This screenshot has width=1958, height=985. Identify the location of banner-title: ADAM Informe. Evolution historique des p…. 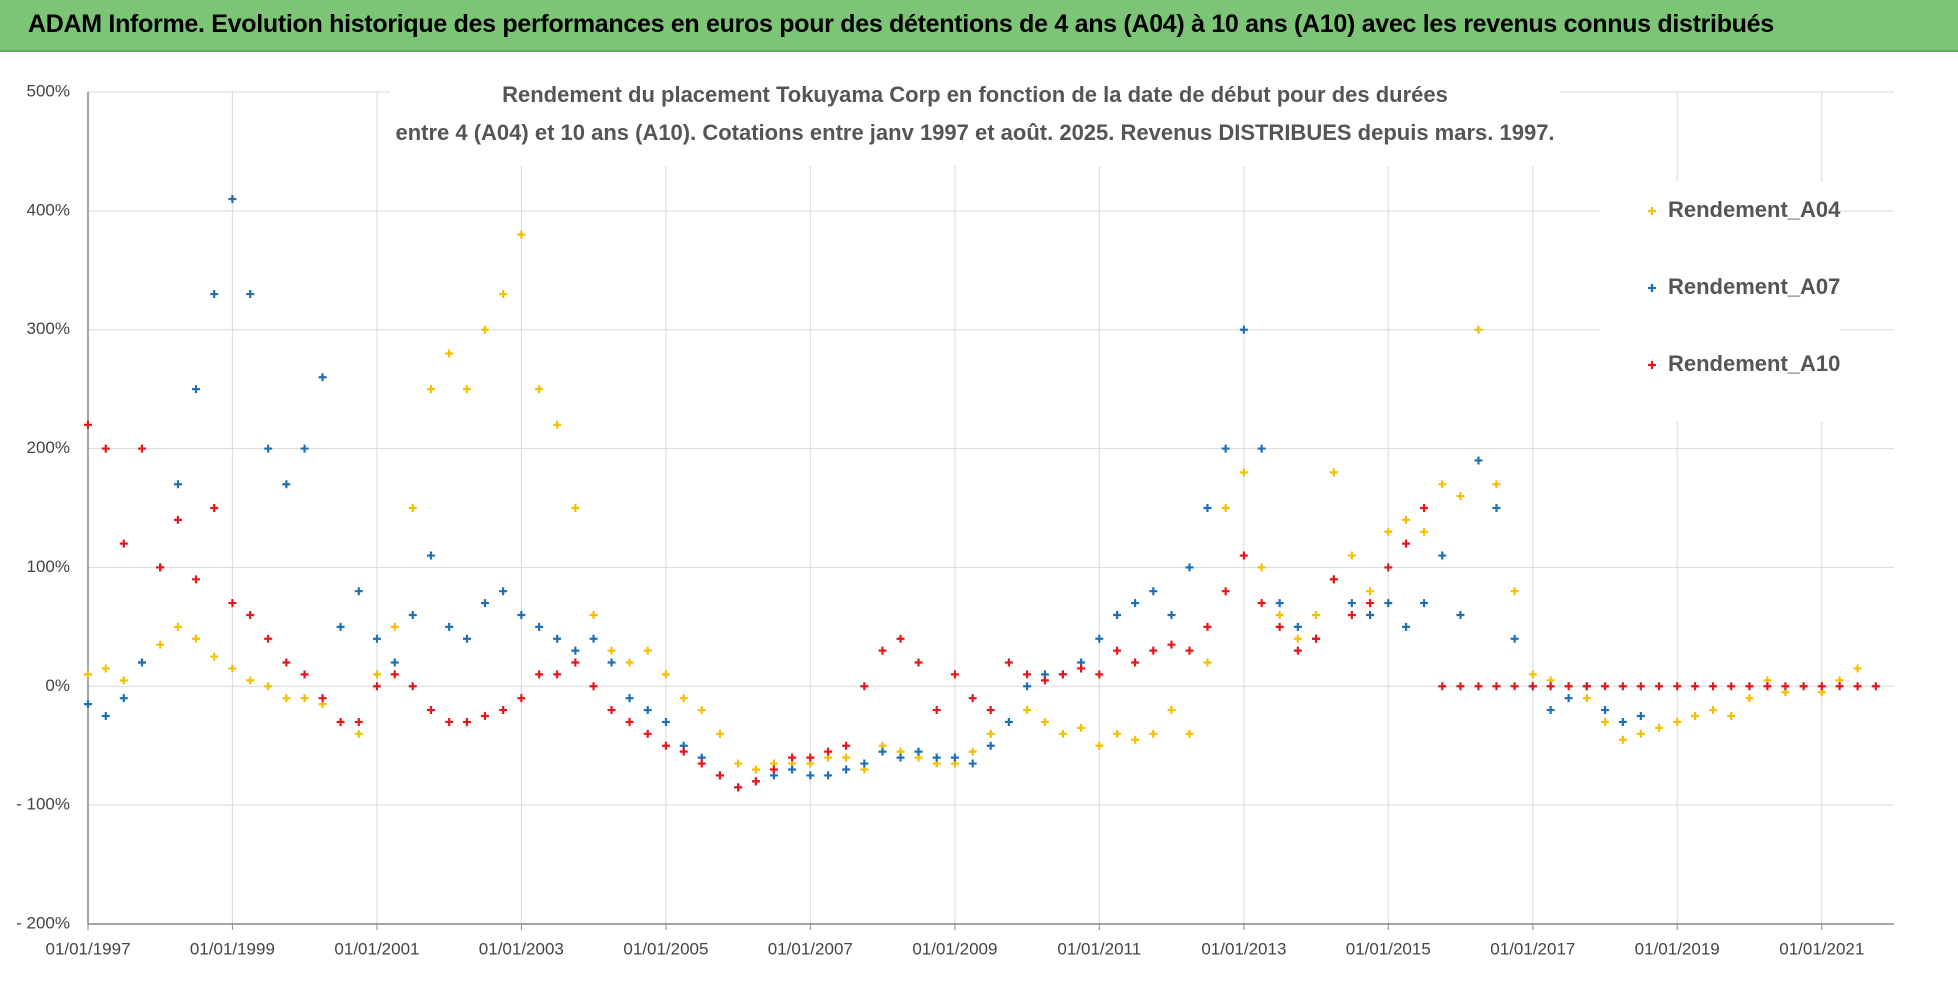
(901, 24).